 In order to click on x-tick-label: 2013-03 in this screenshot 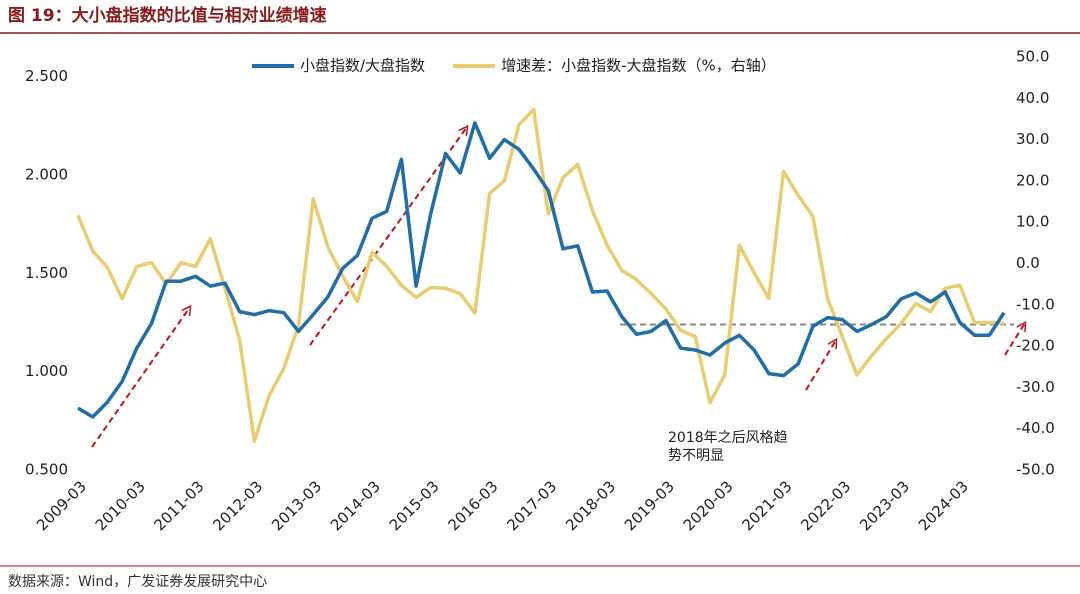, I will do `click(296, 505)`.